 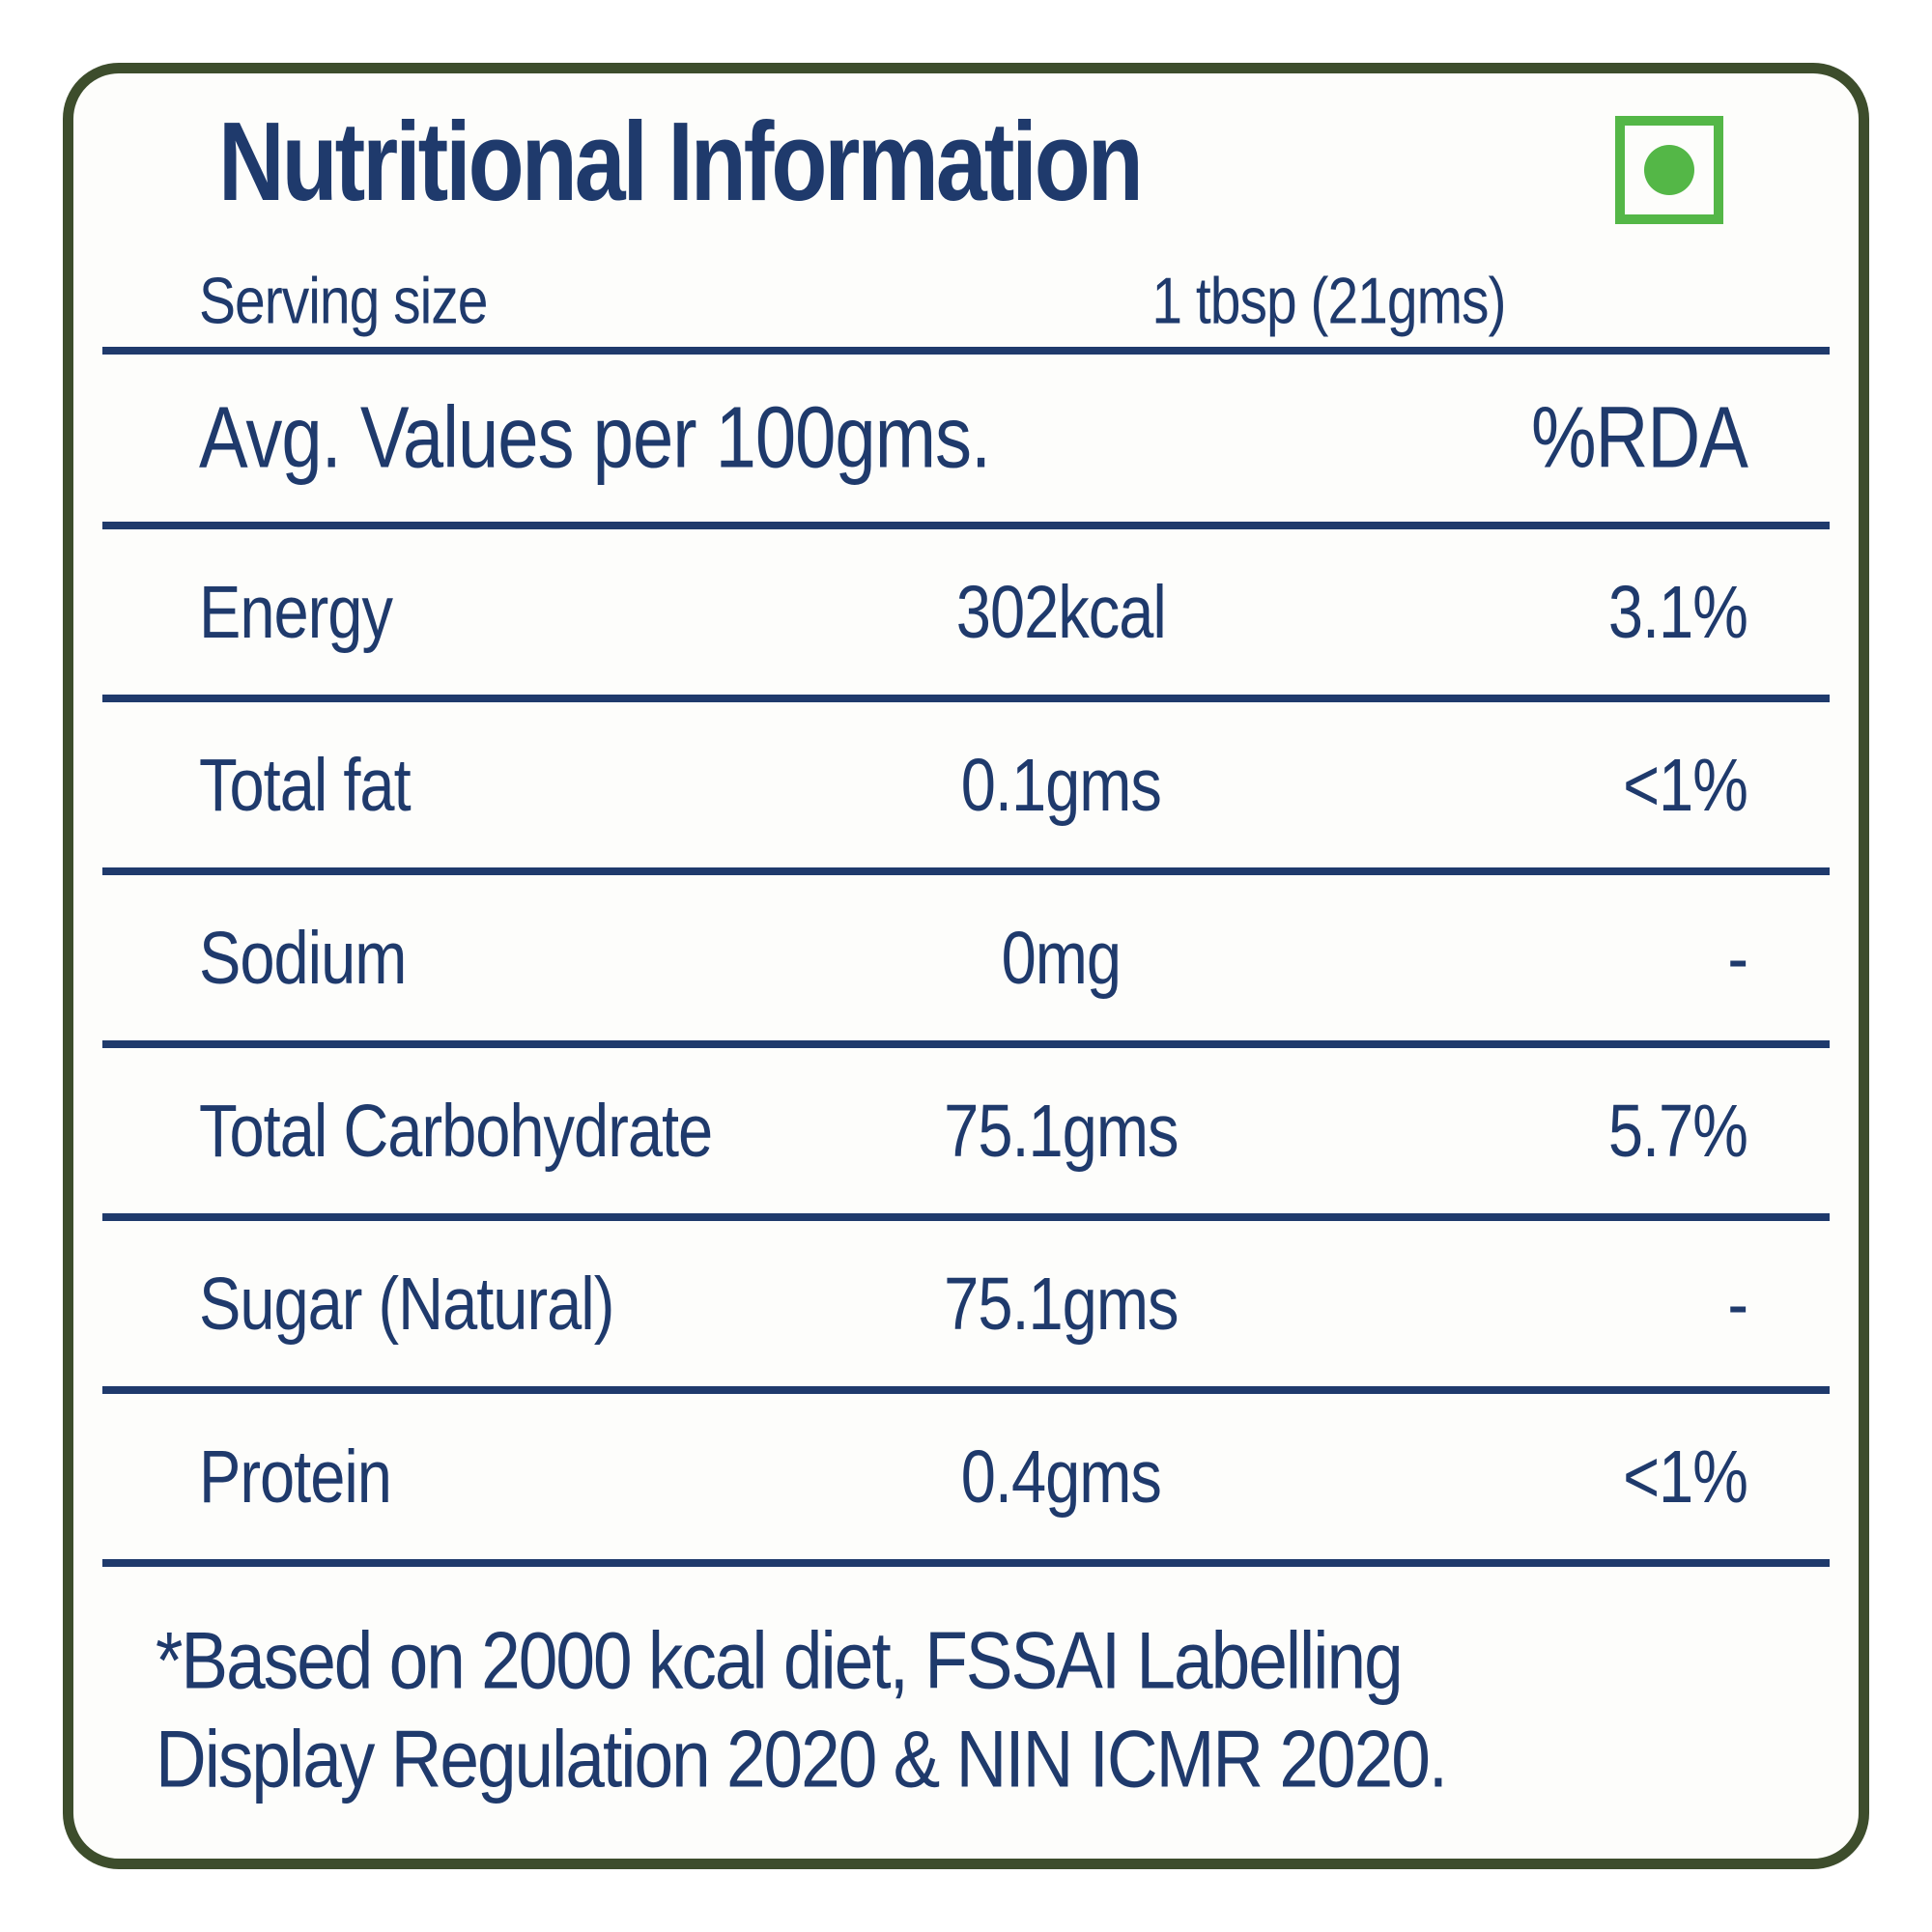 What do you see at coordinates (966, 961) in the screenshot?
I see `table-row: Sodium 0mg -` at bounding box center [966, 961].